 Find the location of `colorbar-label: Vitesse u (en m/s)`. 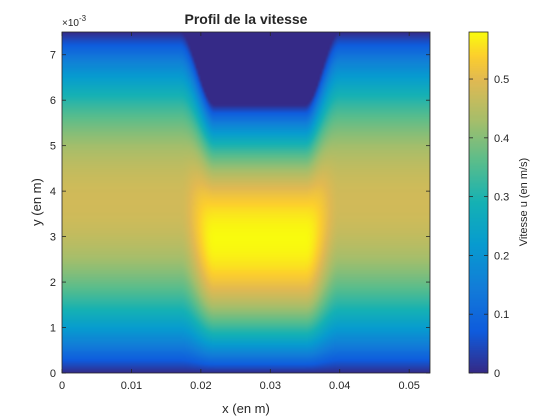

colorbar-label: Vitesse u (en m/s) is located at coordinates (524, 202).